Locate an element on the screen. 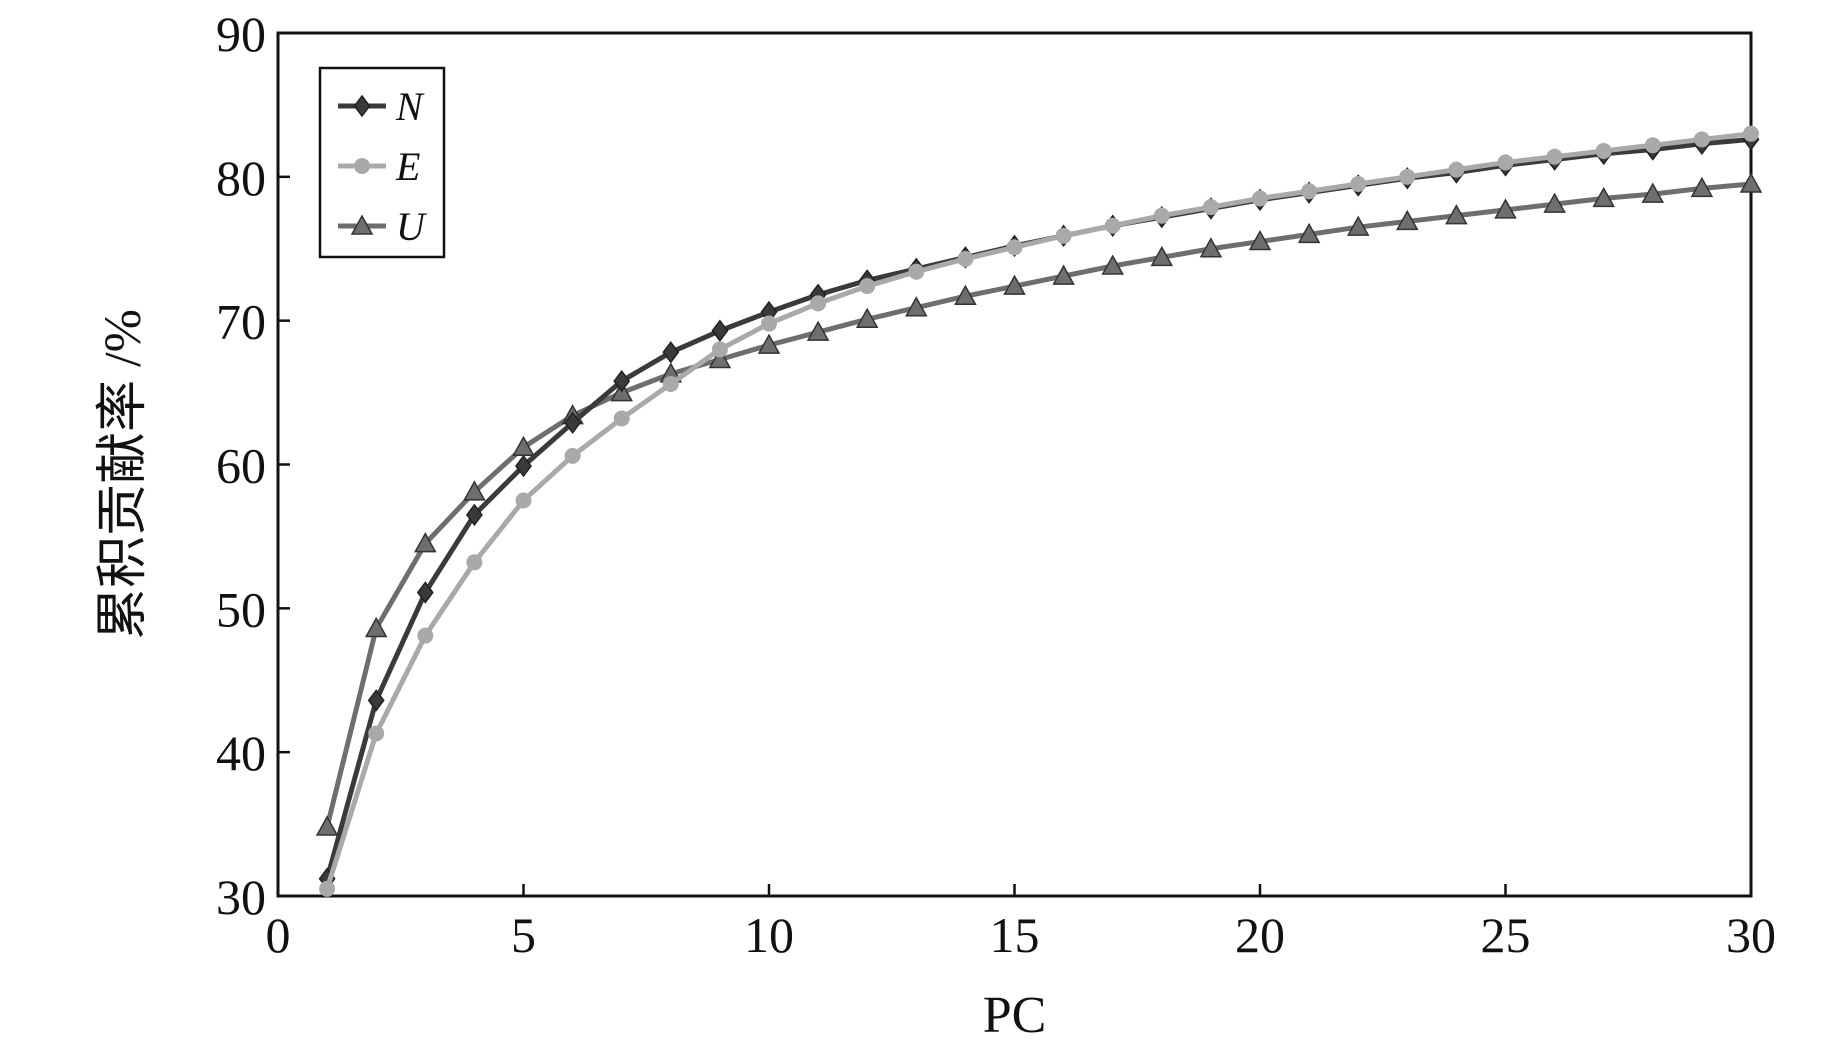 This screenshot has width=1843, height=1047. y-tick-label: 90 is located at coordinates (241, 34).